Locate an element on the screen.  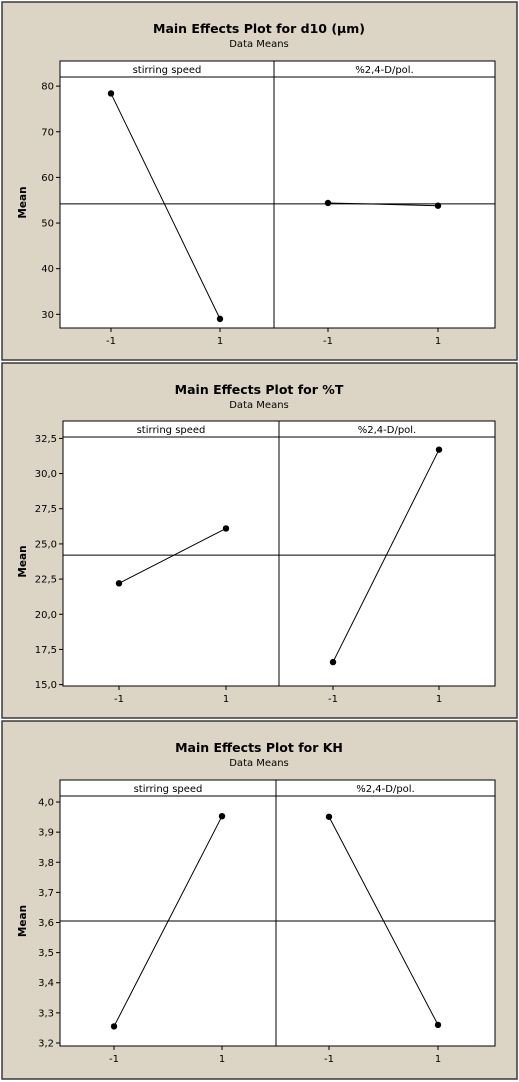
y-tick-label: 3,3 is located at coordinates (46, 1013).